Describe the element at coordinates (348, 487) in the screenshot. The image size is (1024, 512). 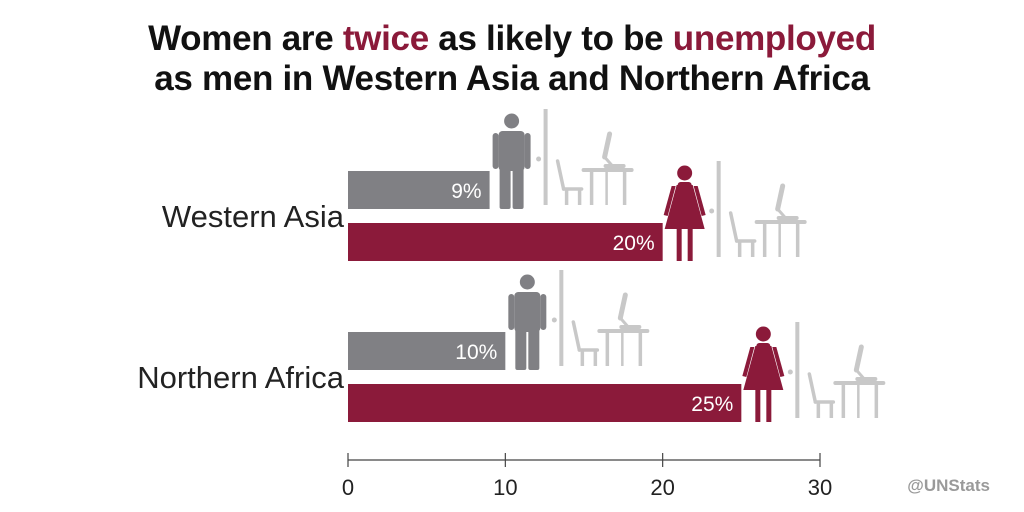
I see `x-axis-tick-label: 0` at that location.